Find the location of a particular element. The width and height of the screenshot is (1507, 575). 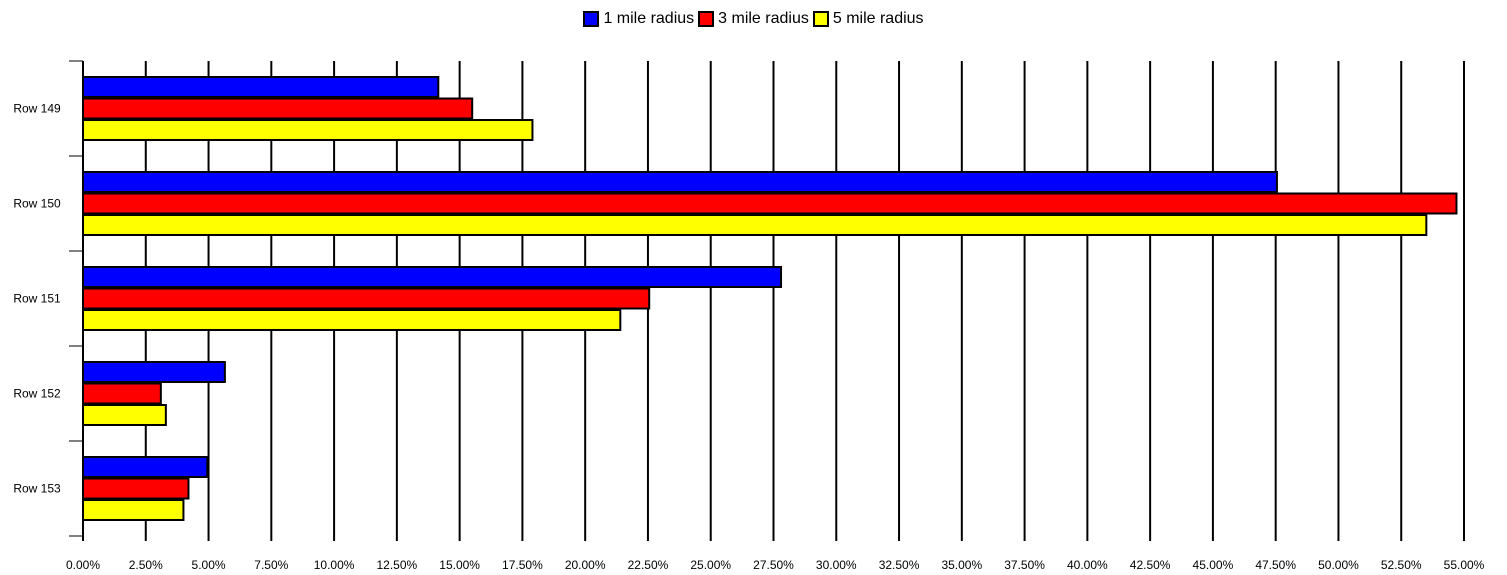

x-tick-label: 47.50% is located at coordinates (1275, 565).